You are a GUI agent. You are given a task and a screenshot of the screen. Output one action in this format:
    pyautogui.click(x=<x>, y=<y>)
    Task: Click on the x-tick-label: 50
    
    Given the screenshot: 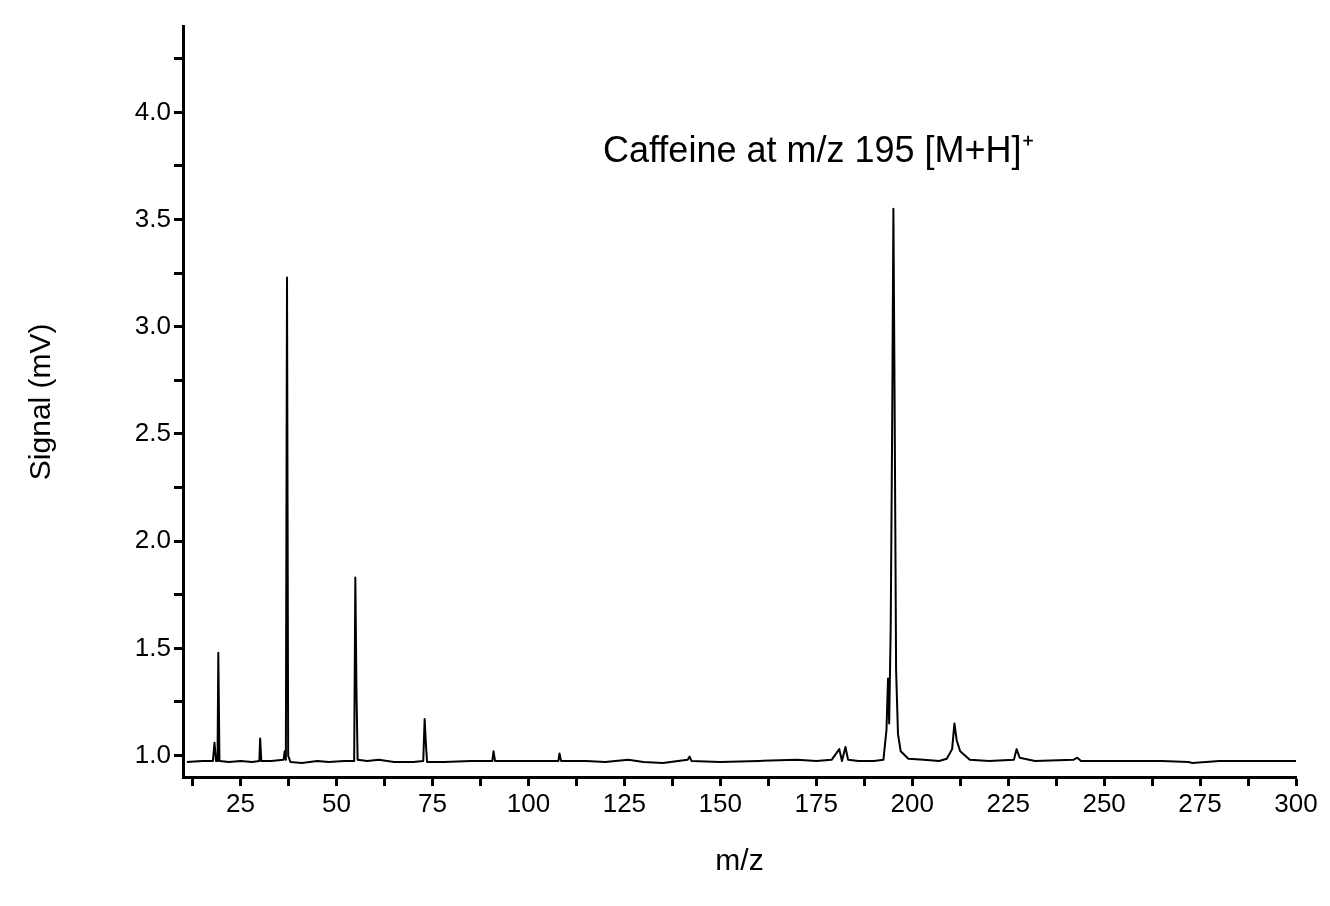 What is the action you would take?
    pyautogui.click(x=336, y=802)
    